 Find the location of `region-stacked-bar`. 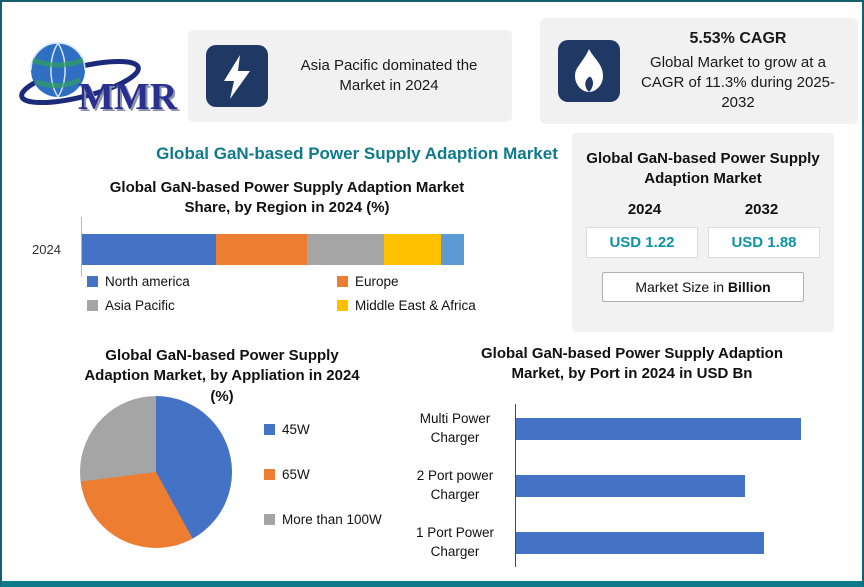

region-stacked-bar is located at coordinates (273, 249).